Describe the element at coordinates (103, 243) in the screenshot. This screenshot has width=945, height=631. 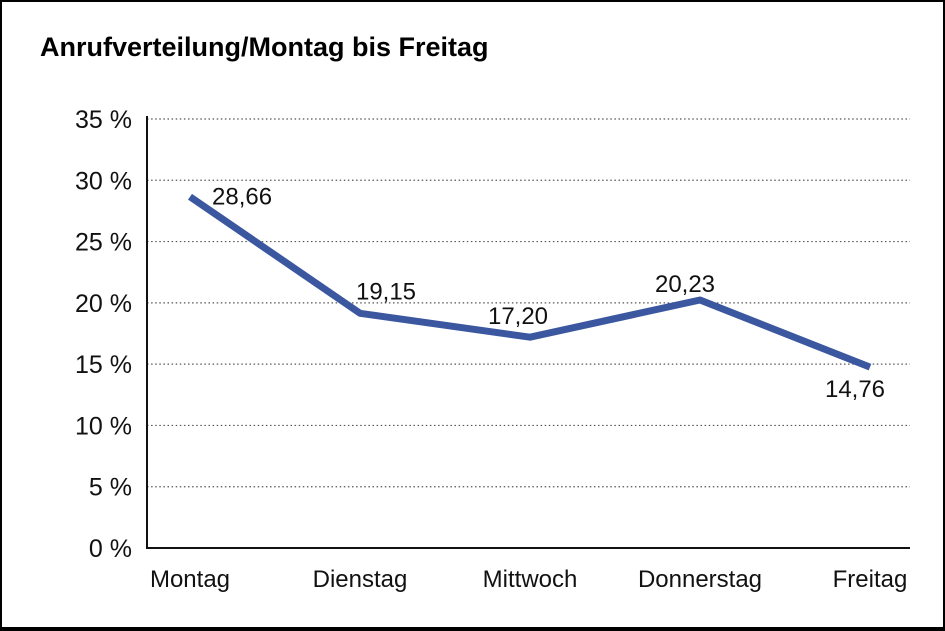
I see `y-axis-tick-label: 25 %` at that location.